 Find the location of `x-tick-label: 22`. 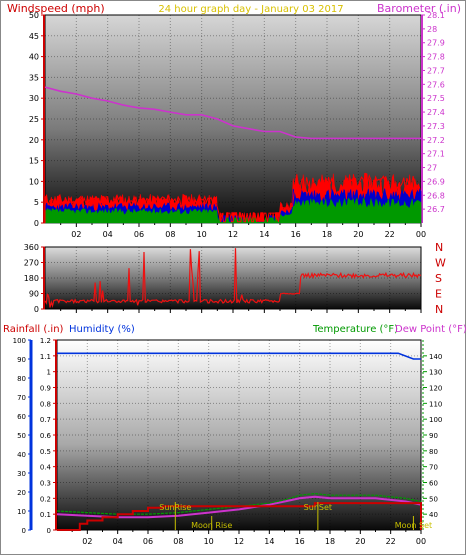

x-tick-label: 22 is located at coordinates (391, 541).